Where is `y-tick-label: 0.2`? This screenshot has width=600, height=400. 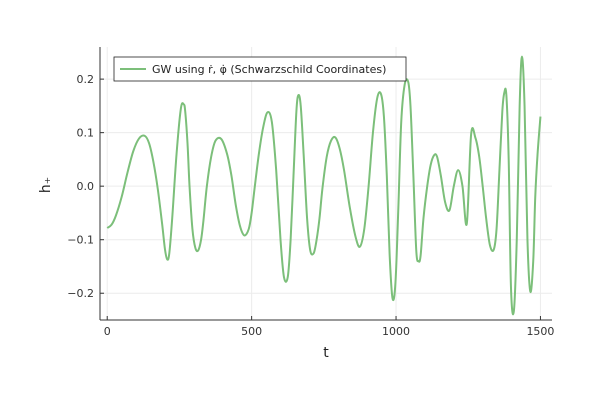 y-tick-label: 0.2 is located at coordinates (86, 79).